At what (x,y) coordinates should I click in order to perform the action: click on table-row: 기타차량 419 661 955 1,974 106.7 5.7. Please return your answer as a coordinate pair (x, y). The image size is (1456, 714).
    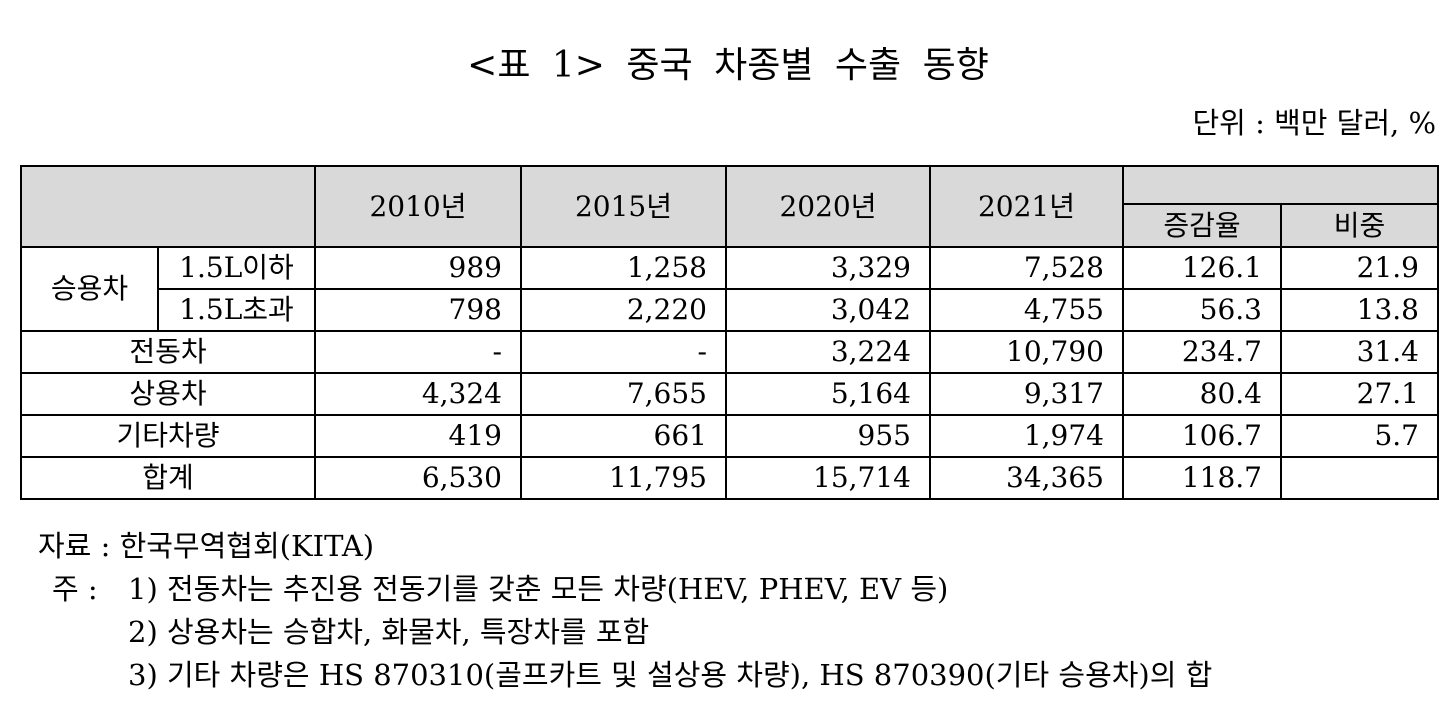
    Looking at the image, I should click on (729, 436).